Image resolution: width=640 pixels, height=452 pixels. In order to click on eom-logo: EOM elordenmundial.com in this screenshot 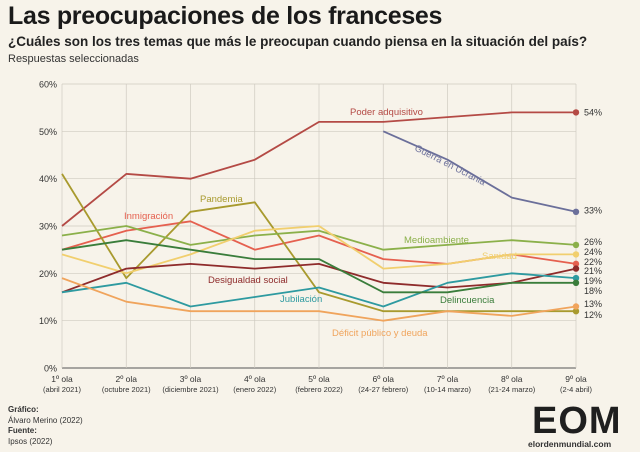, I will do `click(580, 425)`.